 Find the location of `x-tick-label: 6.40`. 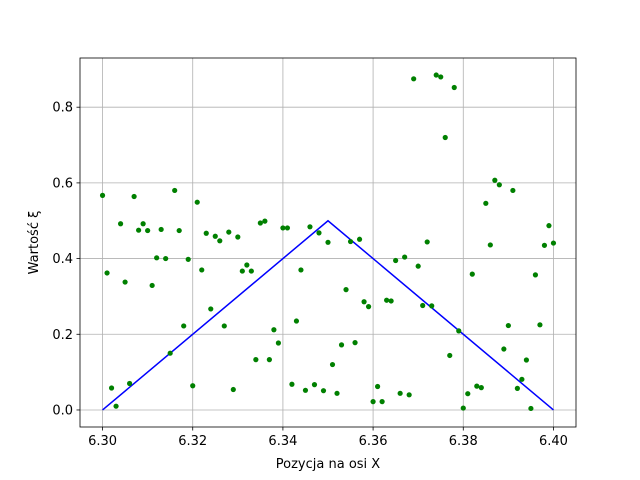

x-tick-label: 6.40 is located at coordinates (553, 441).